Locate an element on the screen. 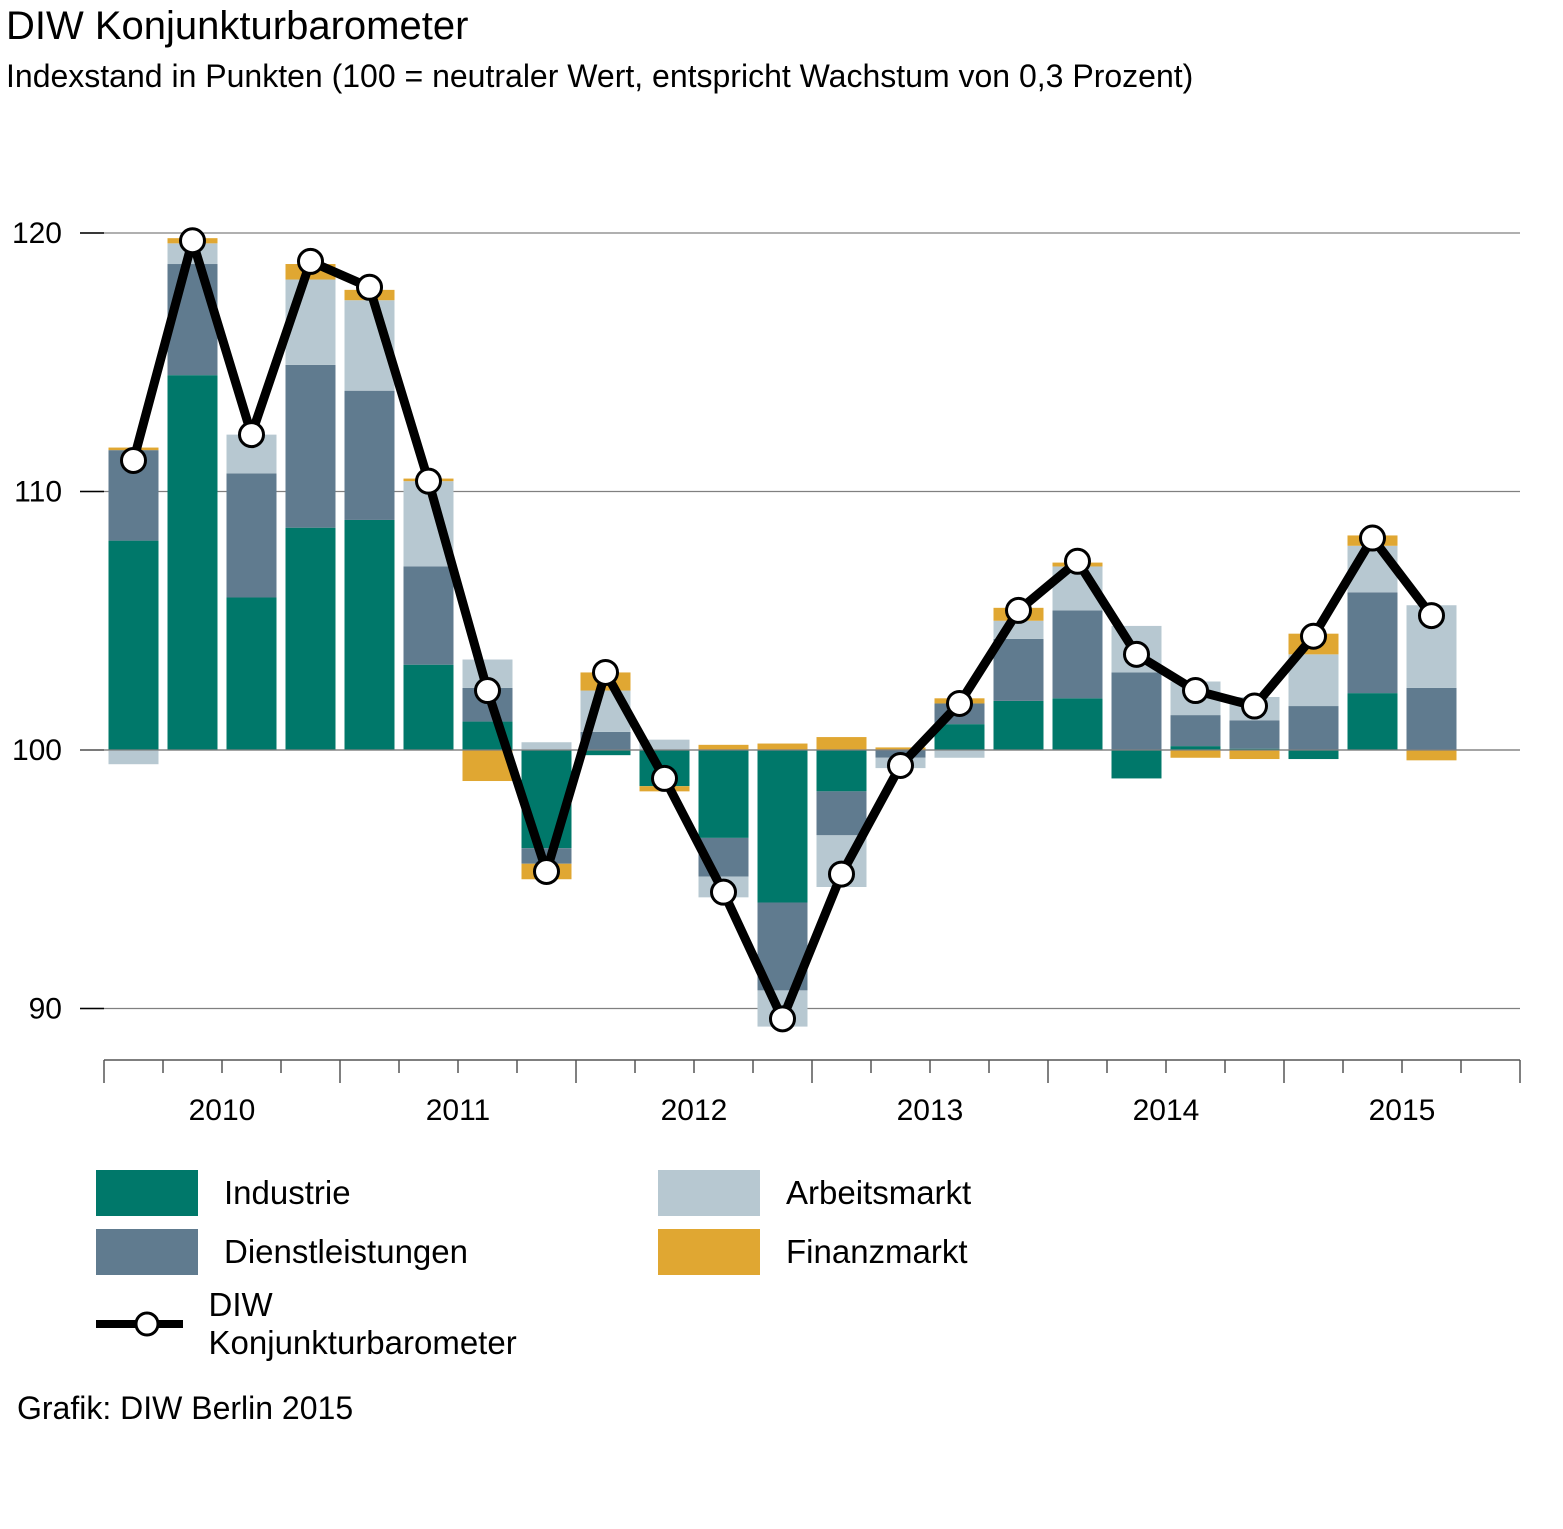 Image resolution: width=1563 pixels, height=1529 pixels. x-tick-label: 2014 is located at coordinates (1166, 1110).